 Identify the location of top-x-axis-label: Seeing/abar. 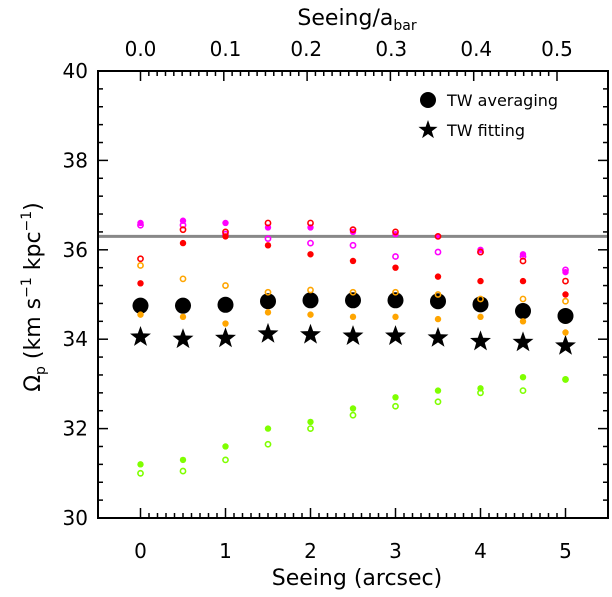
(356, 20).